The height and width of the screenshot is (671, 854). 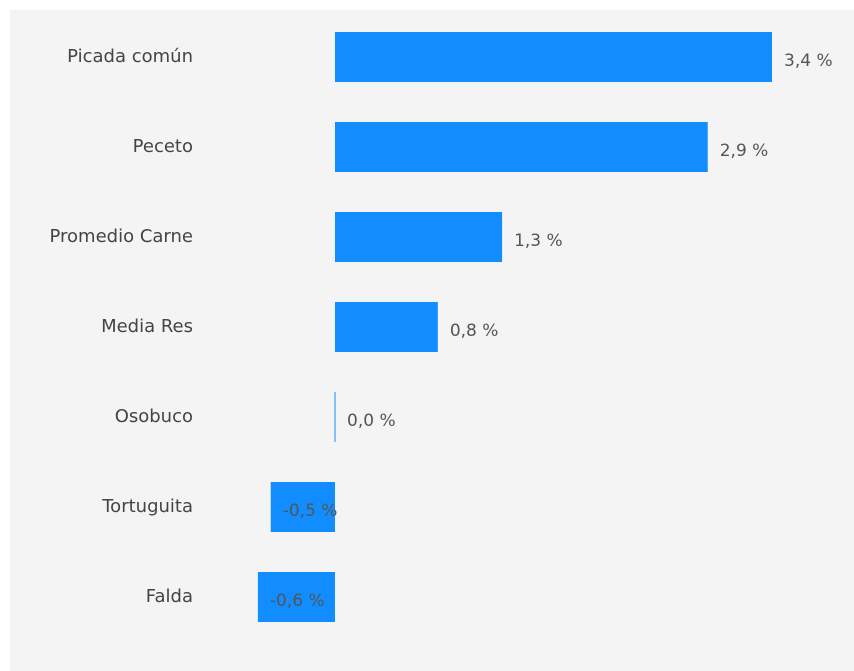 I want to click on data-label: 0,8 %, so click(x=474, y=331).